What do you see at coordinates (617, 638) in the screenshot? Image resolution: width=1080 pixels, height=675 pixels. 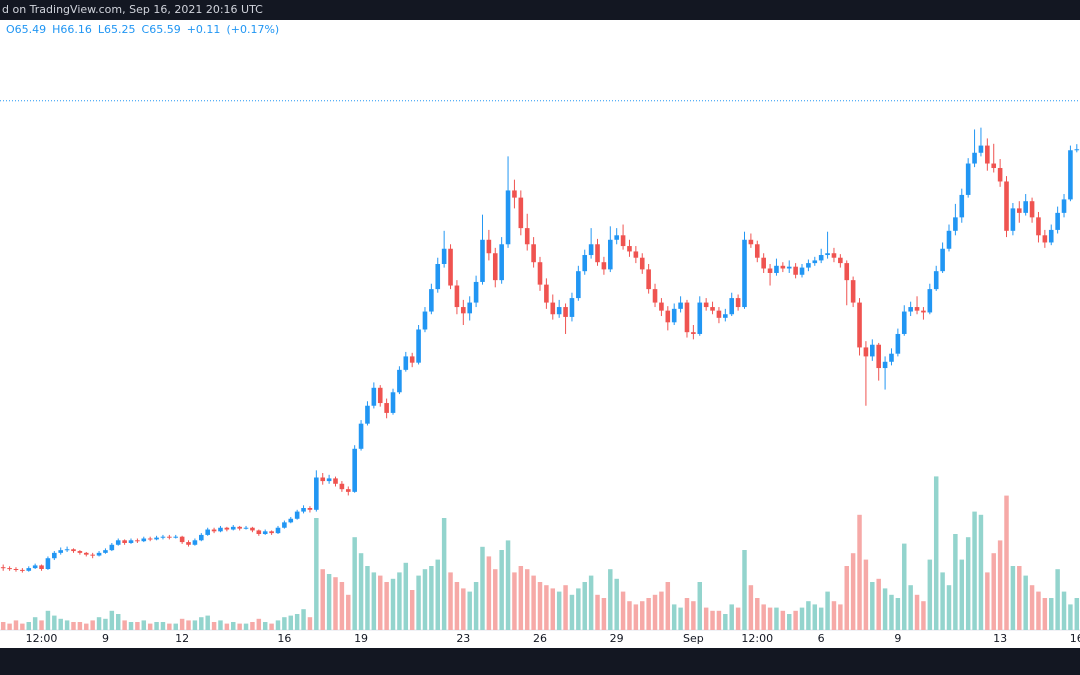 I see `x-tick-label: 29` at bounding box center [617, 638].